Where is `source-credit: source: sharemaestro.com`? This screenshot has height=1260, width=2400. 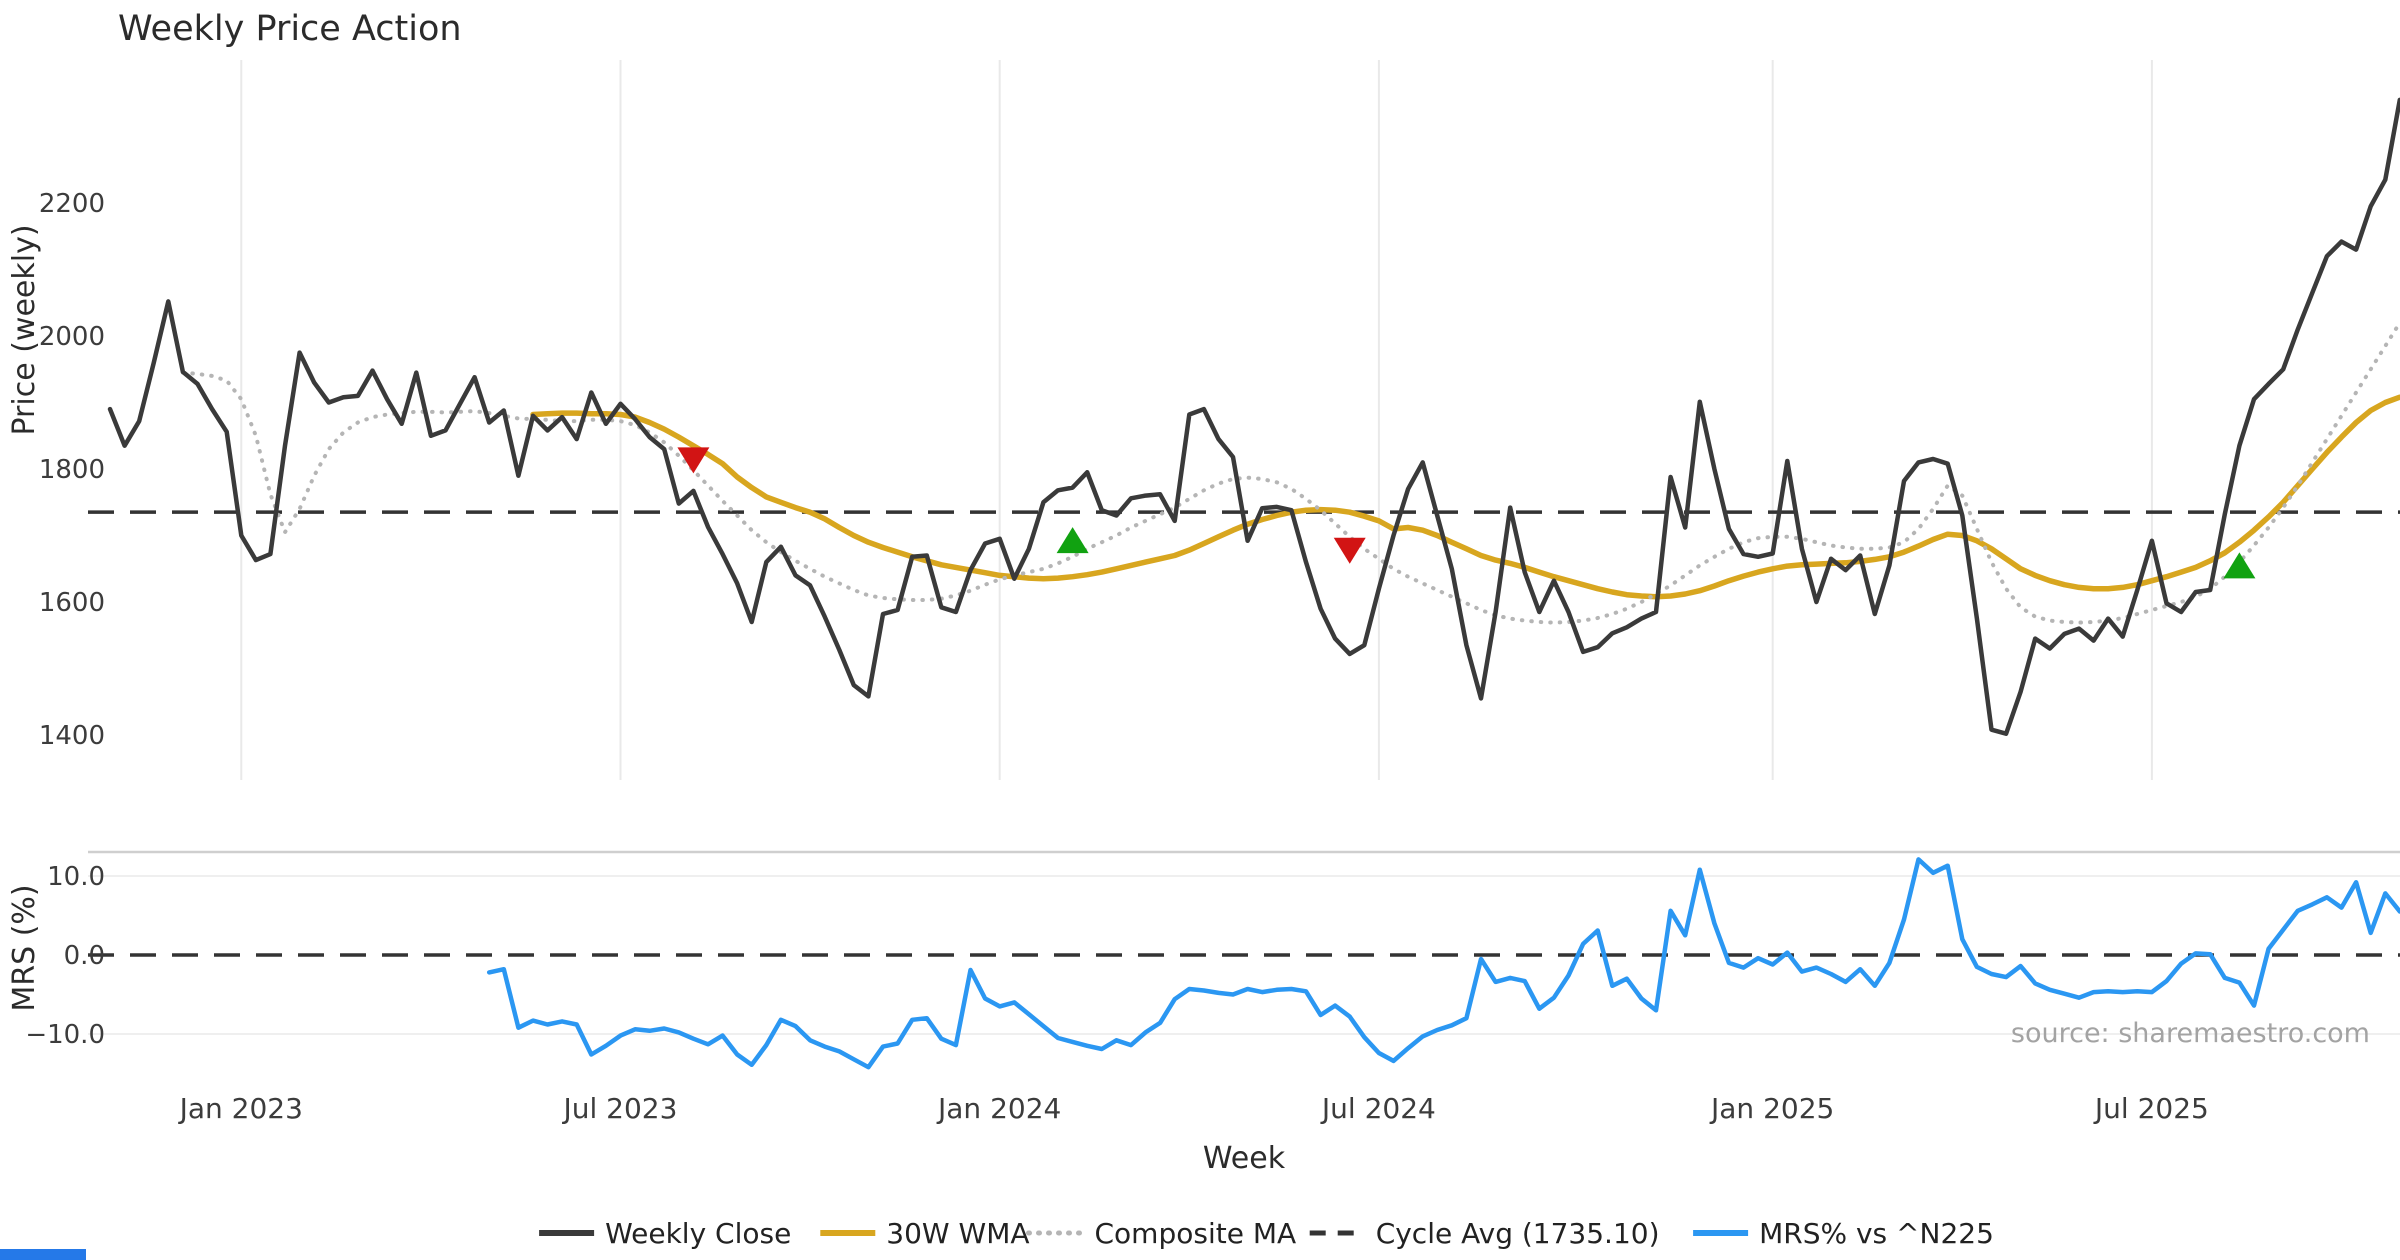 source-credit: source: sharemaestro.com is located at coordinates (2190, 1033).